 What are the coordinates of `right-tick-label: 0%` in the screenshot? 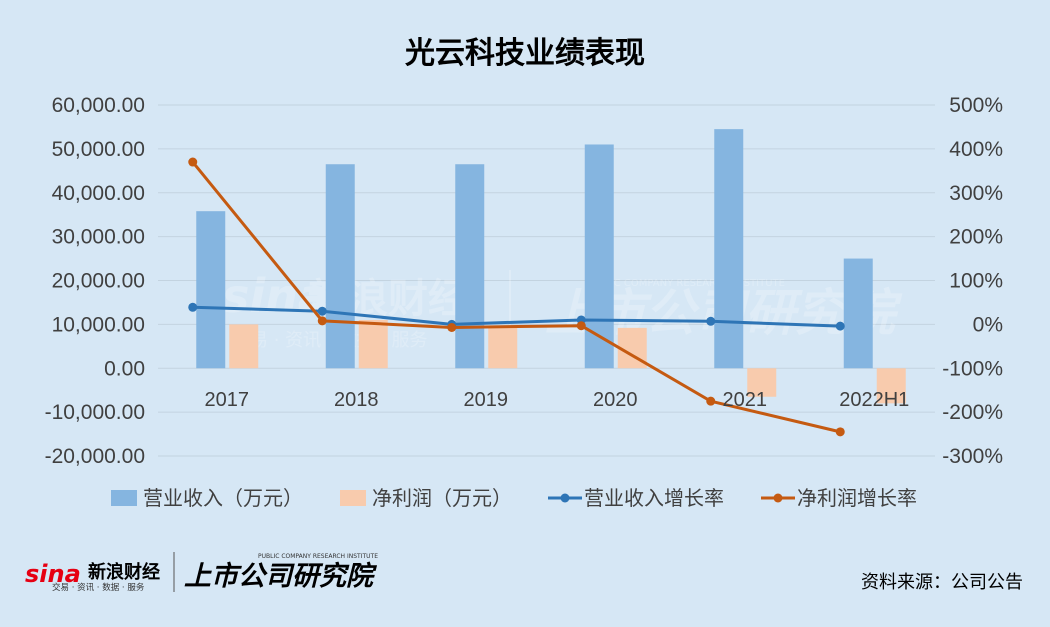 It's located at (988, 324).